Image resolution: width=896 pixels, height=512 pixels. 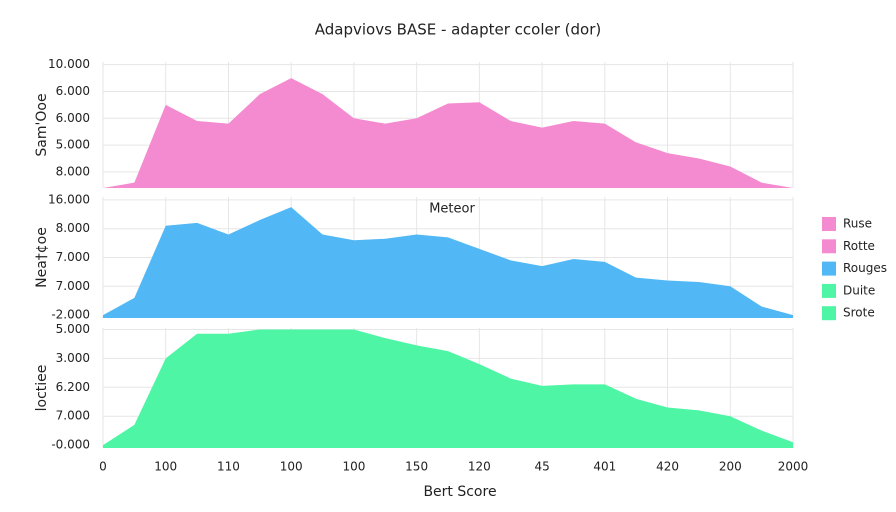 I want to click on x-tick-label: 2000, so click(x=793, y=467).